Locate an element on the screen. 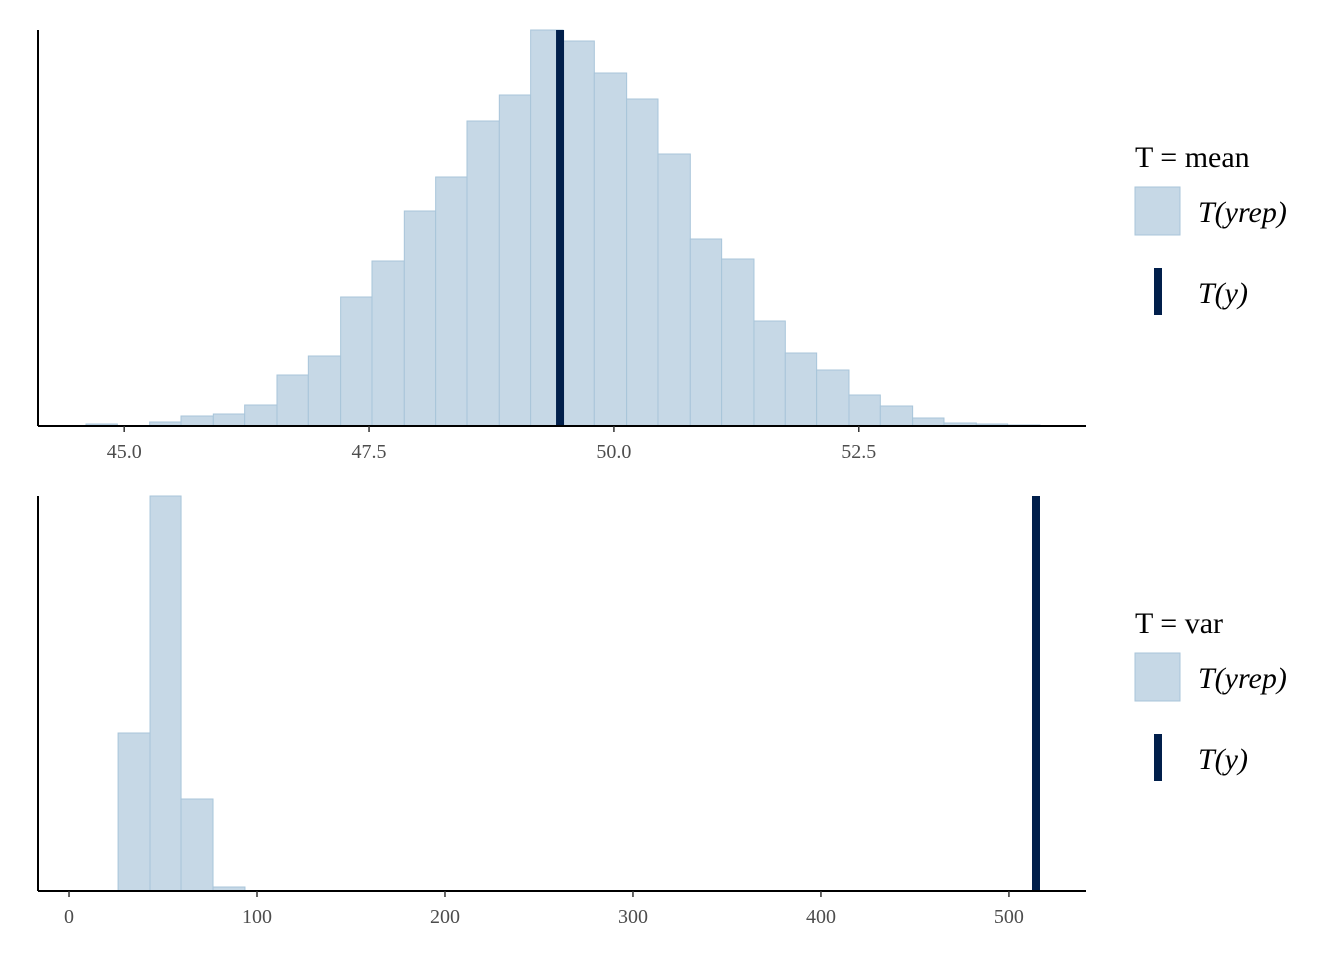  x-tick-label: 0 is located at coordinates (69, 917).